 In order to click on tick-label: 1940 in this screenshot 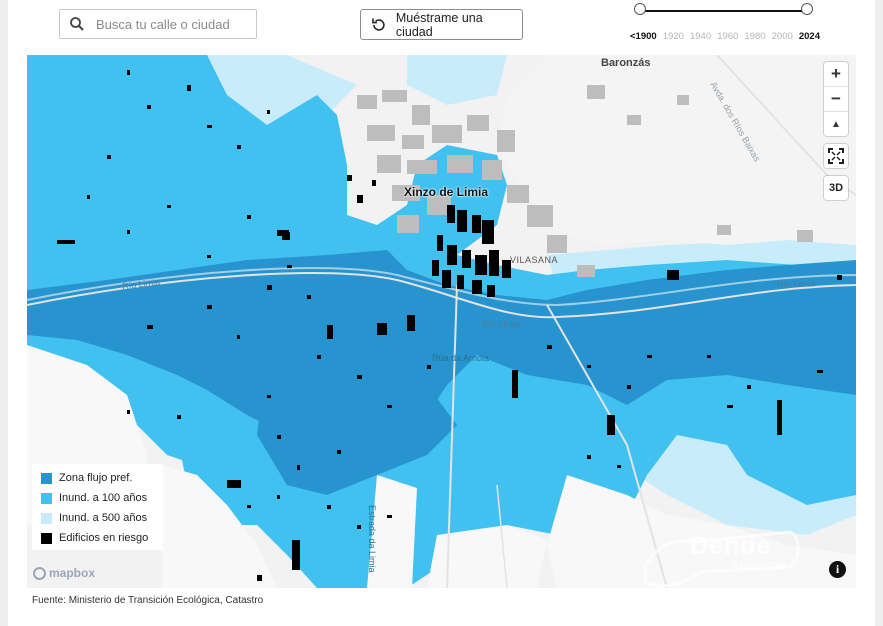, I will do `click(700, 36)`.